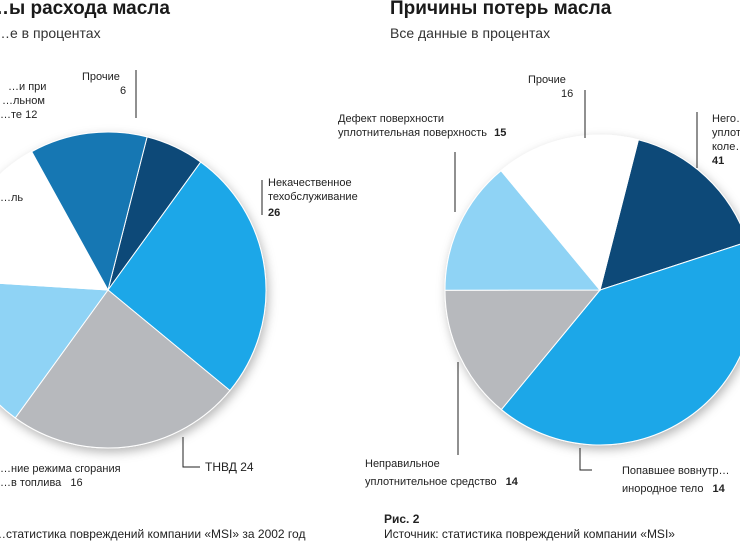 This screenshot has height=555, width=740. I want to click on right-label-defect-line1: Дефект поверхности, so click(391, 119).